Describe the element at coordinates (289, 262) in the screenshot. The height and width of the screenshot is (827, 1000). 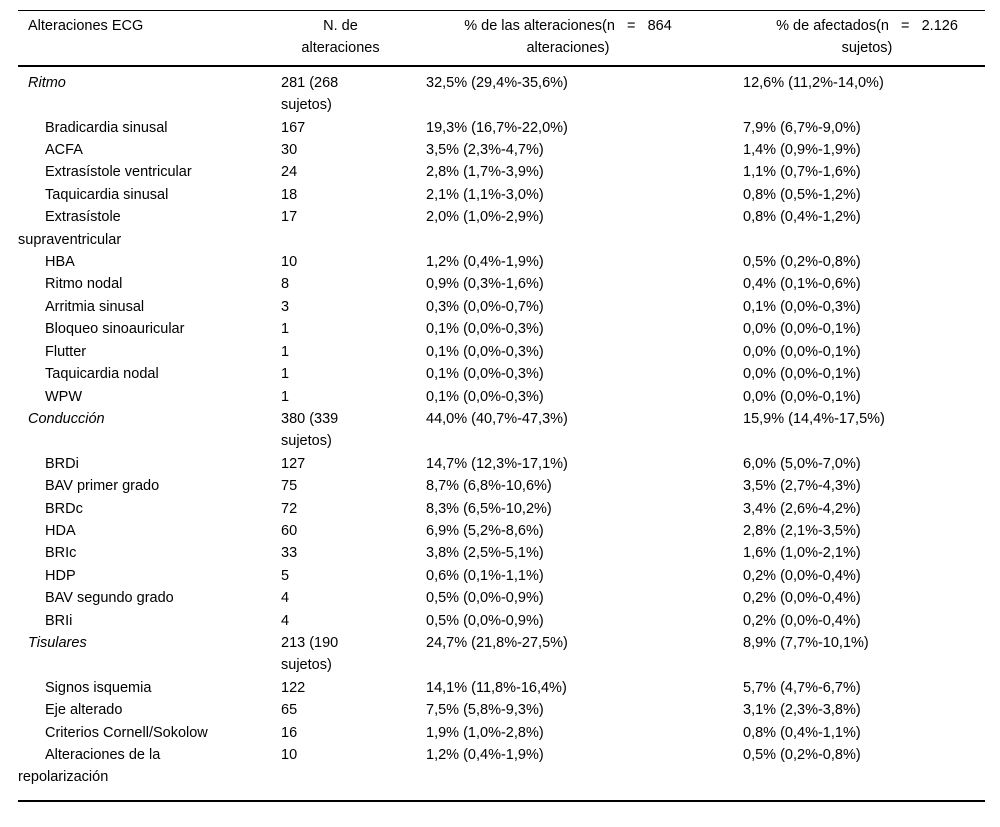
I see `cell-n-de-alteraciones: 10` at that location.